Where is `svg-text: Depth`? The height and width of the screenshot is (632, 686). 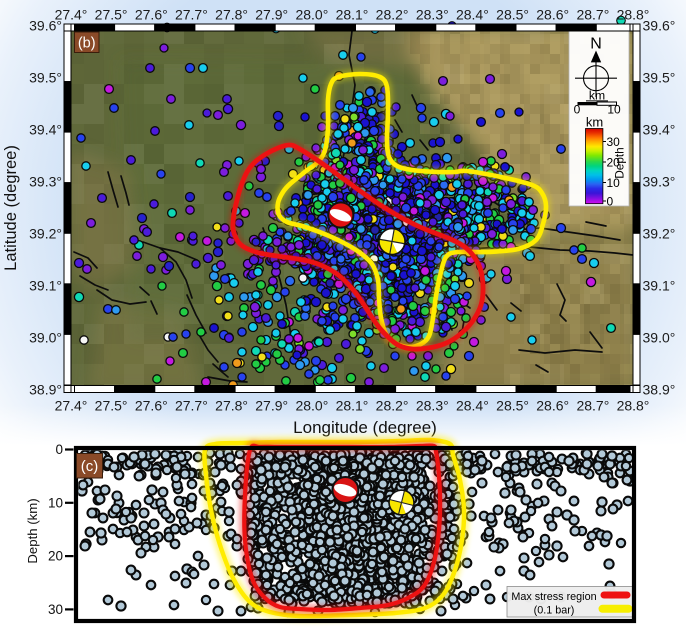
svg-text: Depth is located at coordinates (620, 162).